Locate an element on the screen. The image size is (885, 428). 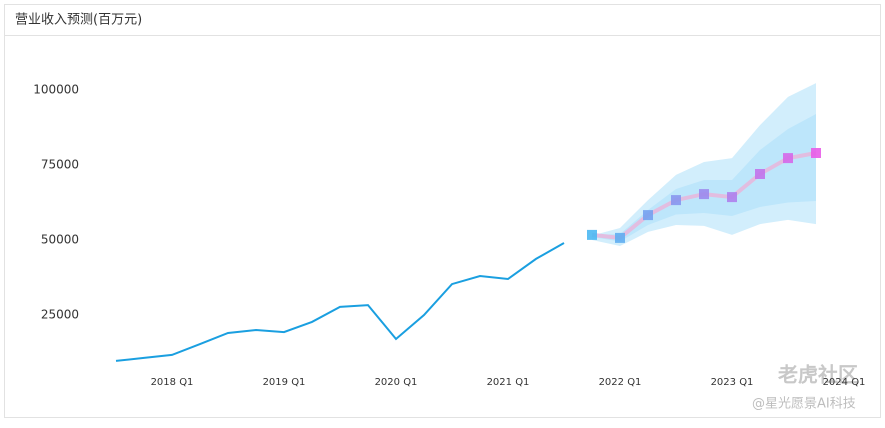
y-tick-label: 25000 is located at coordinates (60, 315).